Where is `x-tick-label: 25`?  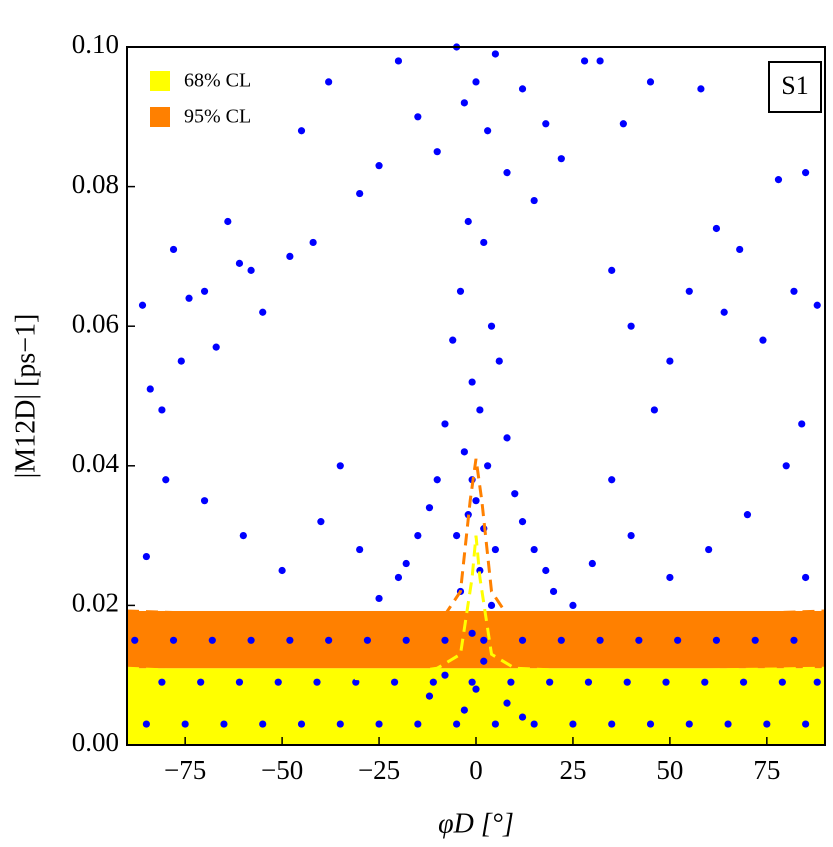 x-tick-label: 25 is located at coordinates (572, 770).